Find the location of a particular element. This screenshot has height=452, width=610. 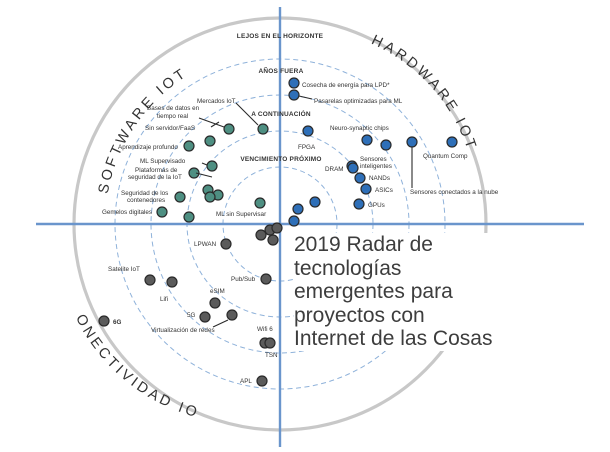

blip-ml-supervisado is located at coordinates (212, 166).